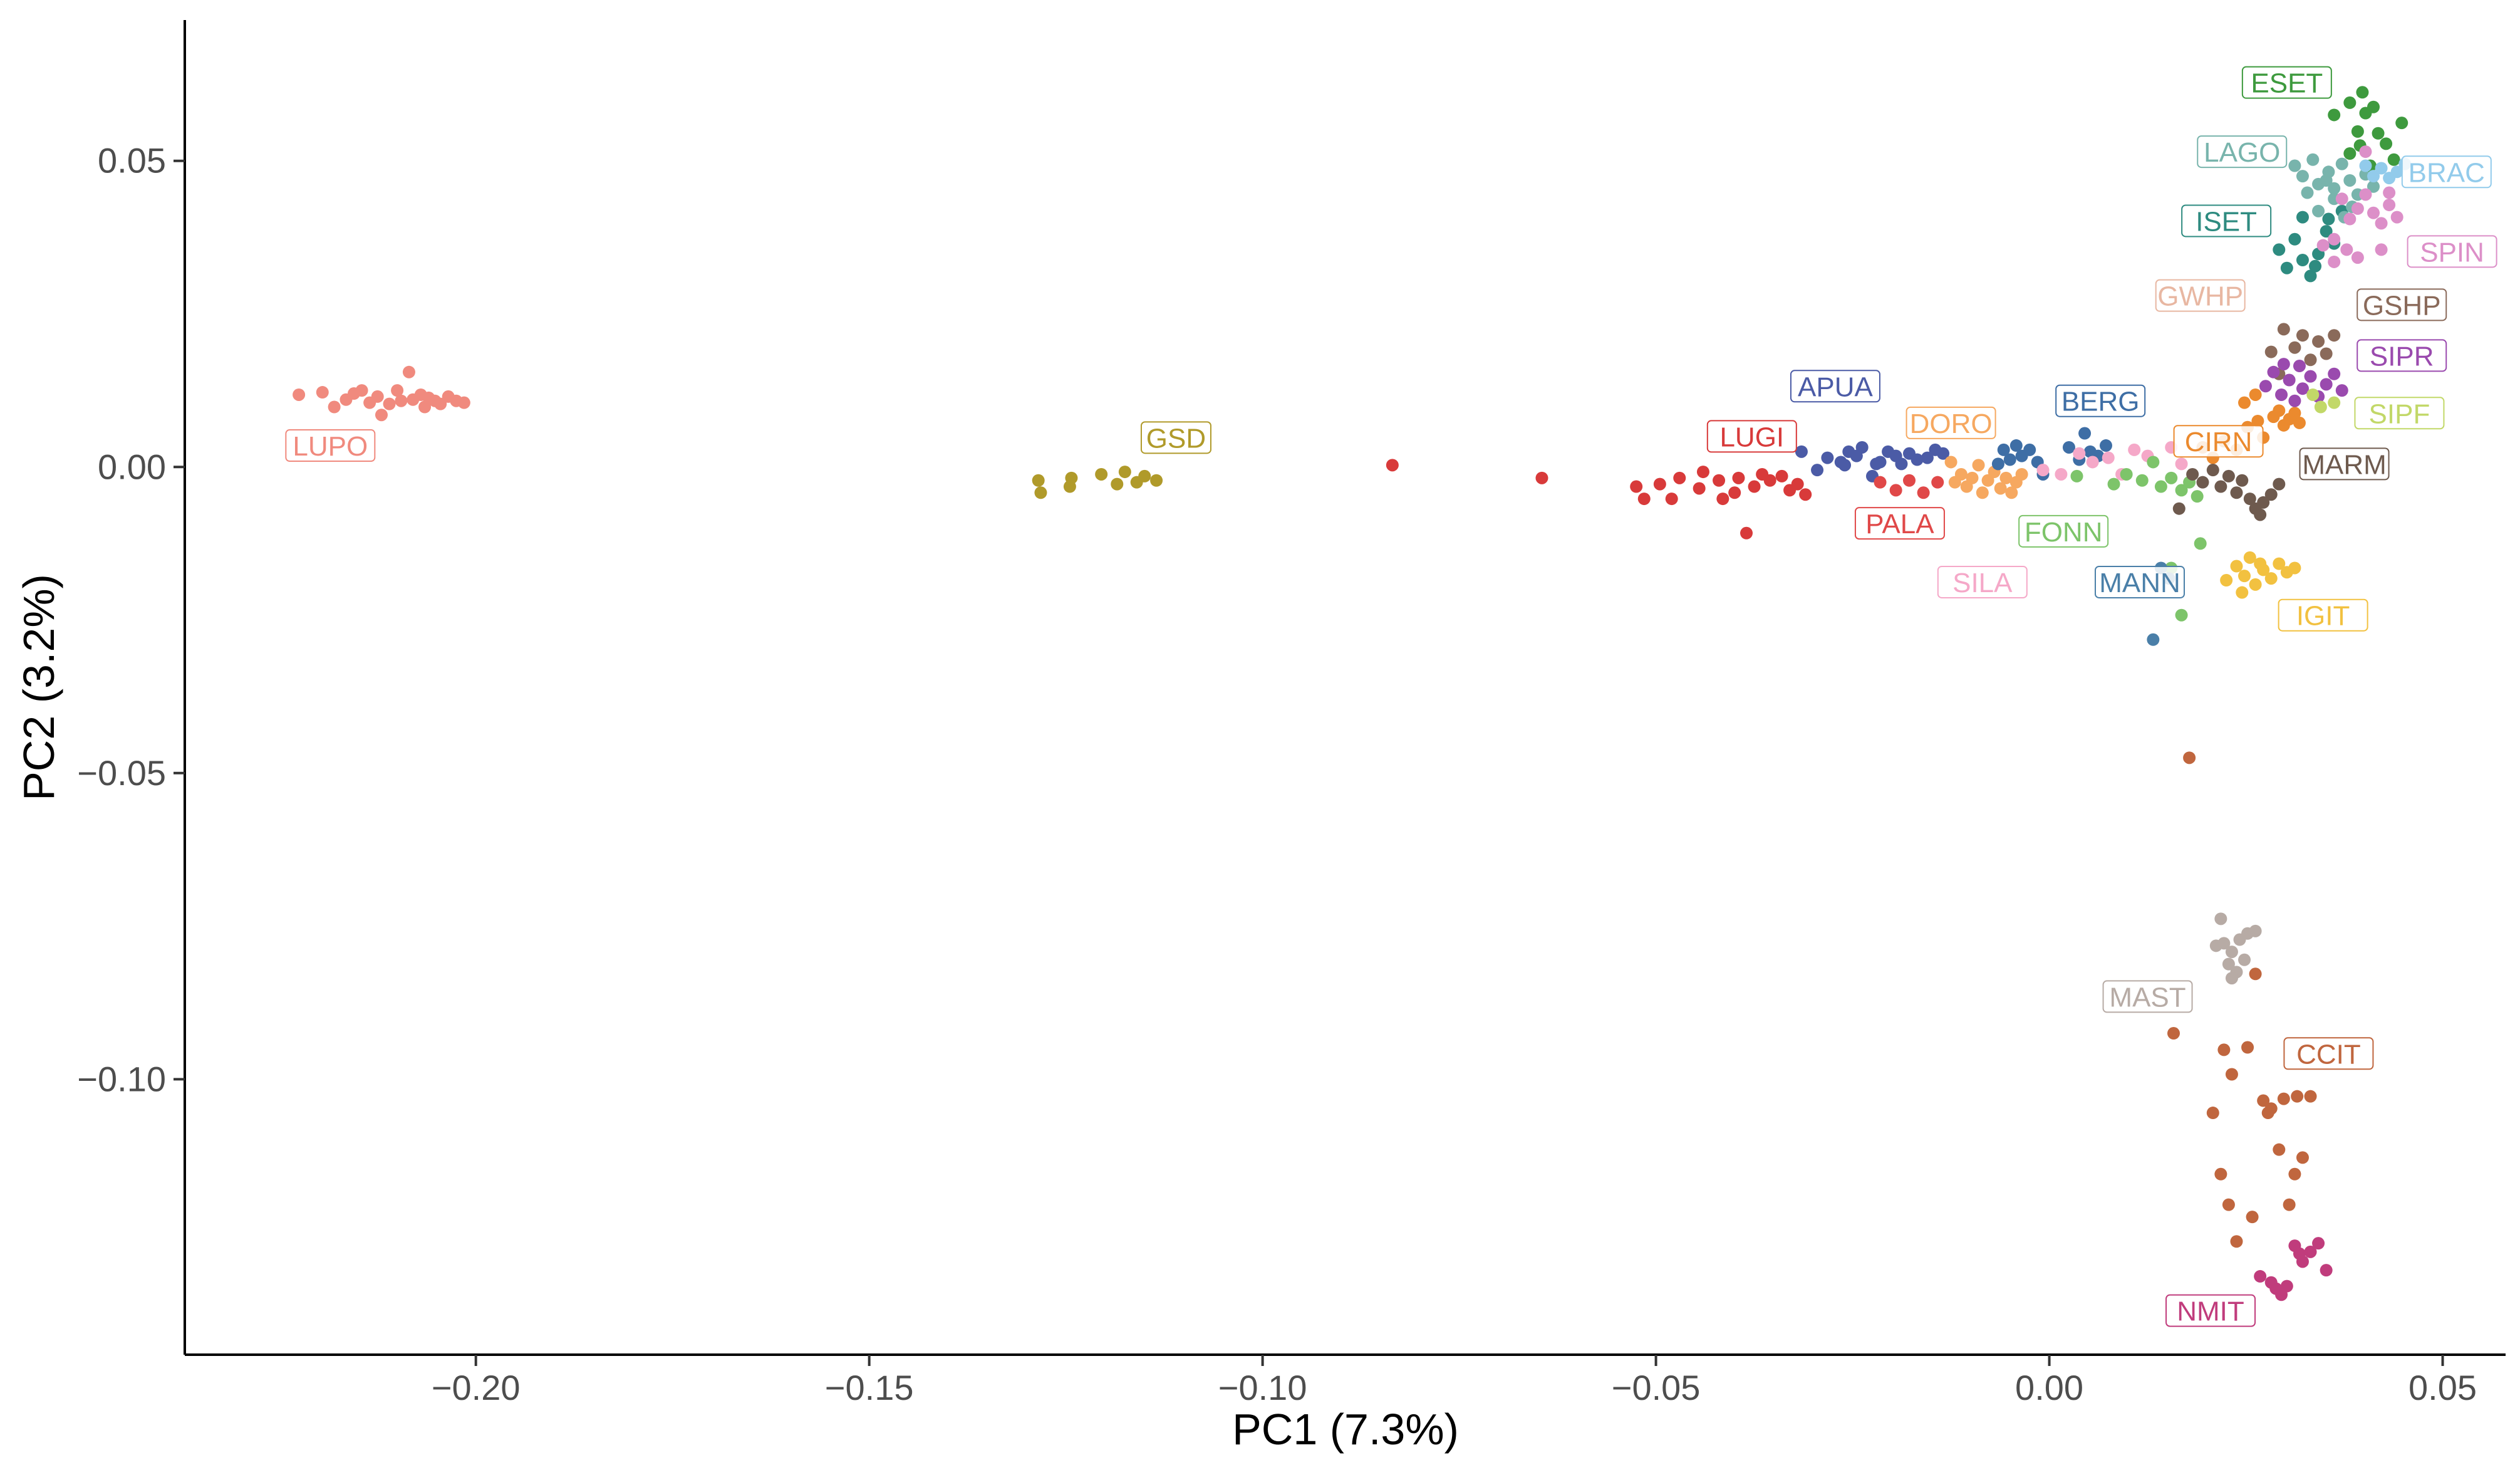 Image resolution: width=2520 pixels, height=1470 pixels. What do you see at coordinates (2049, 1387) in the screenshot?
I see `x-tick-label: 0.00` at bounding box center [2049, 1387].